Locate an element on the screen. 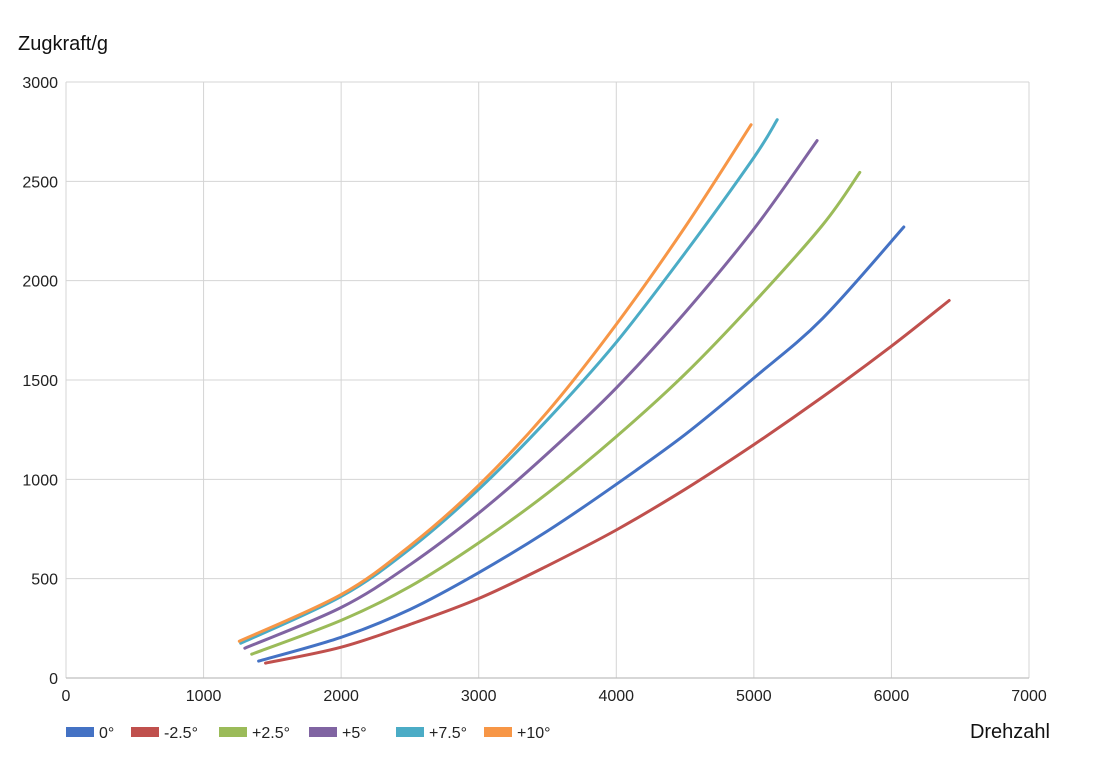 Image resolution: width=1120 pixels, height=769 pixels. legend-label: -2.5° is located at coordinates (181, 733).